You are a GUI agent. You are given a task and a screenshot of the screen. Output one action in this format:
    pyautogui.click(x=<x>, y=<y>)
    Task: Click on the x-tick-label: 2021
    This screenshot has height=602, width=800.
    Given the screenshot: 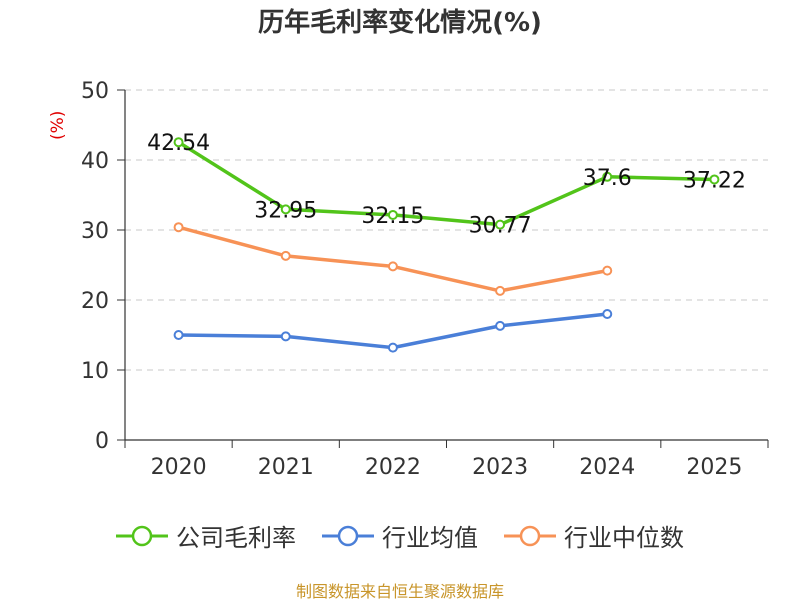 What is the action you would take?
    pyautogui.click(x=286, y=467)
    